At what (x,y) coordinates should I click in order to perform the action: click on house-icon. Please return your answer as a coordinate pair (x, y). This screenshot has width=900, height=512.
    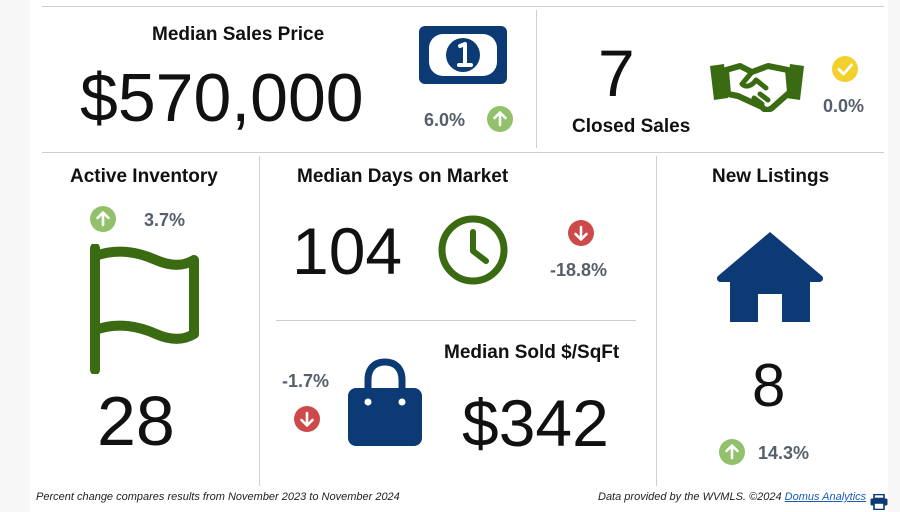
    Looking at the image, I should click on (770, 277).